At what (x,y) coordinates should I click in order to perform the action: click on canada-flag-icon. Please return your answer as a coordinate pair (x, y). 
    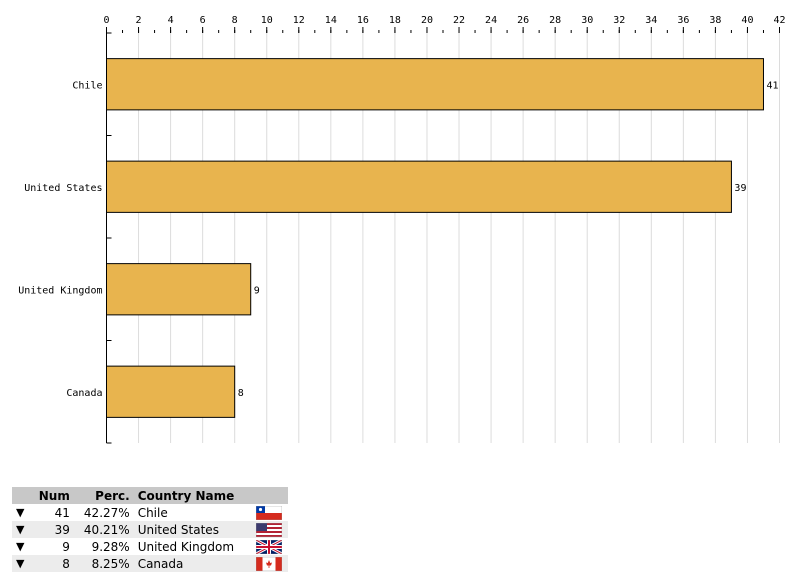
    Looking at the image, I should click on (269, 563).